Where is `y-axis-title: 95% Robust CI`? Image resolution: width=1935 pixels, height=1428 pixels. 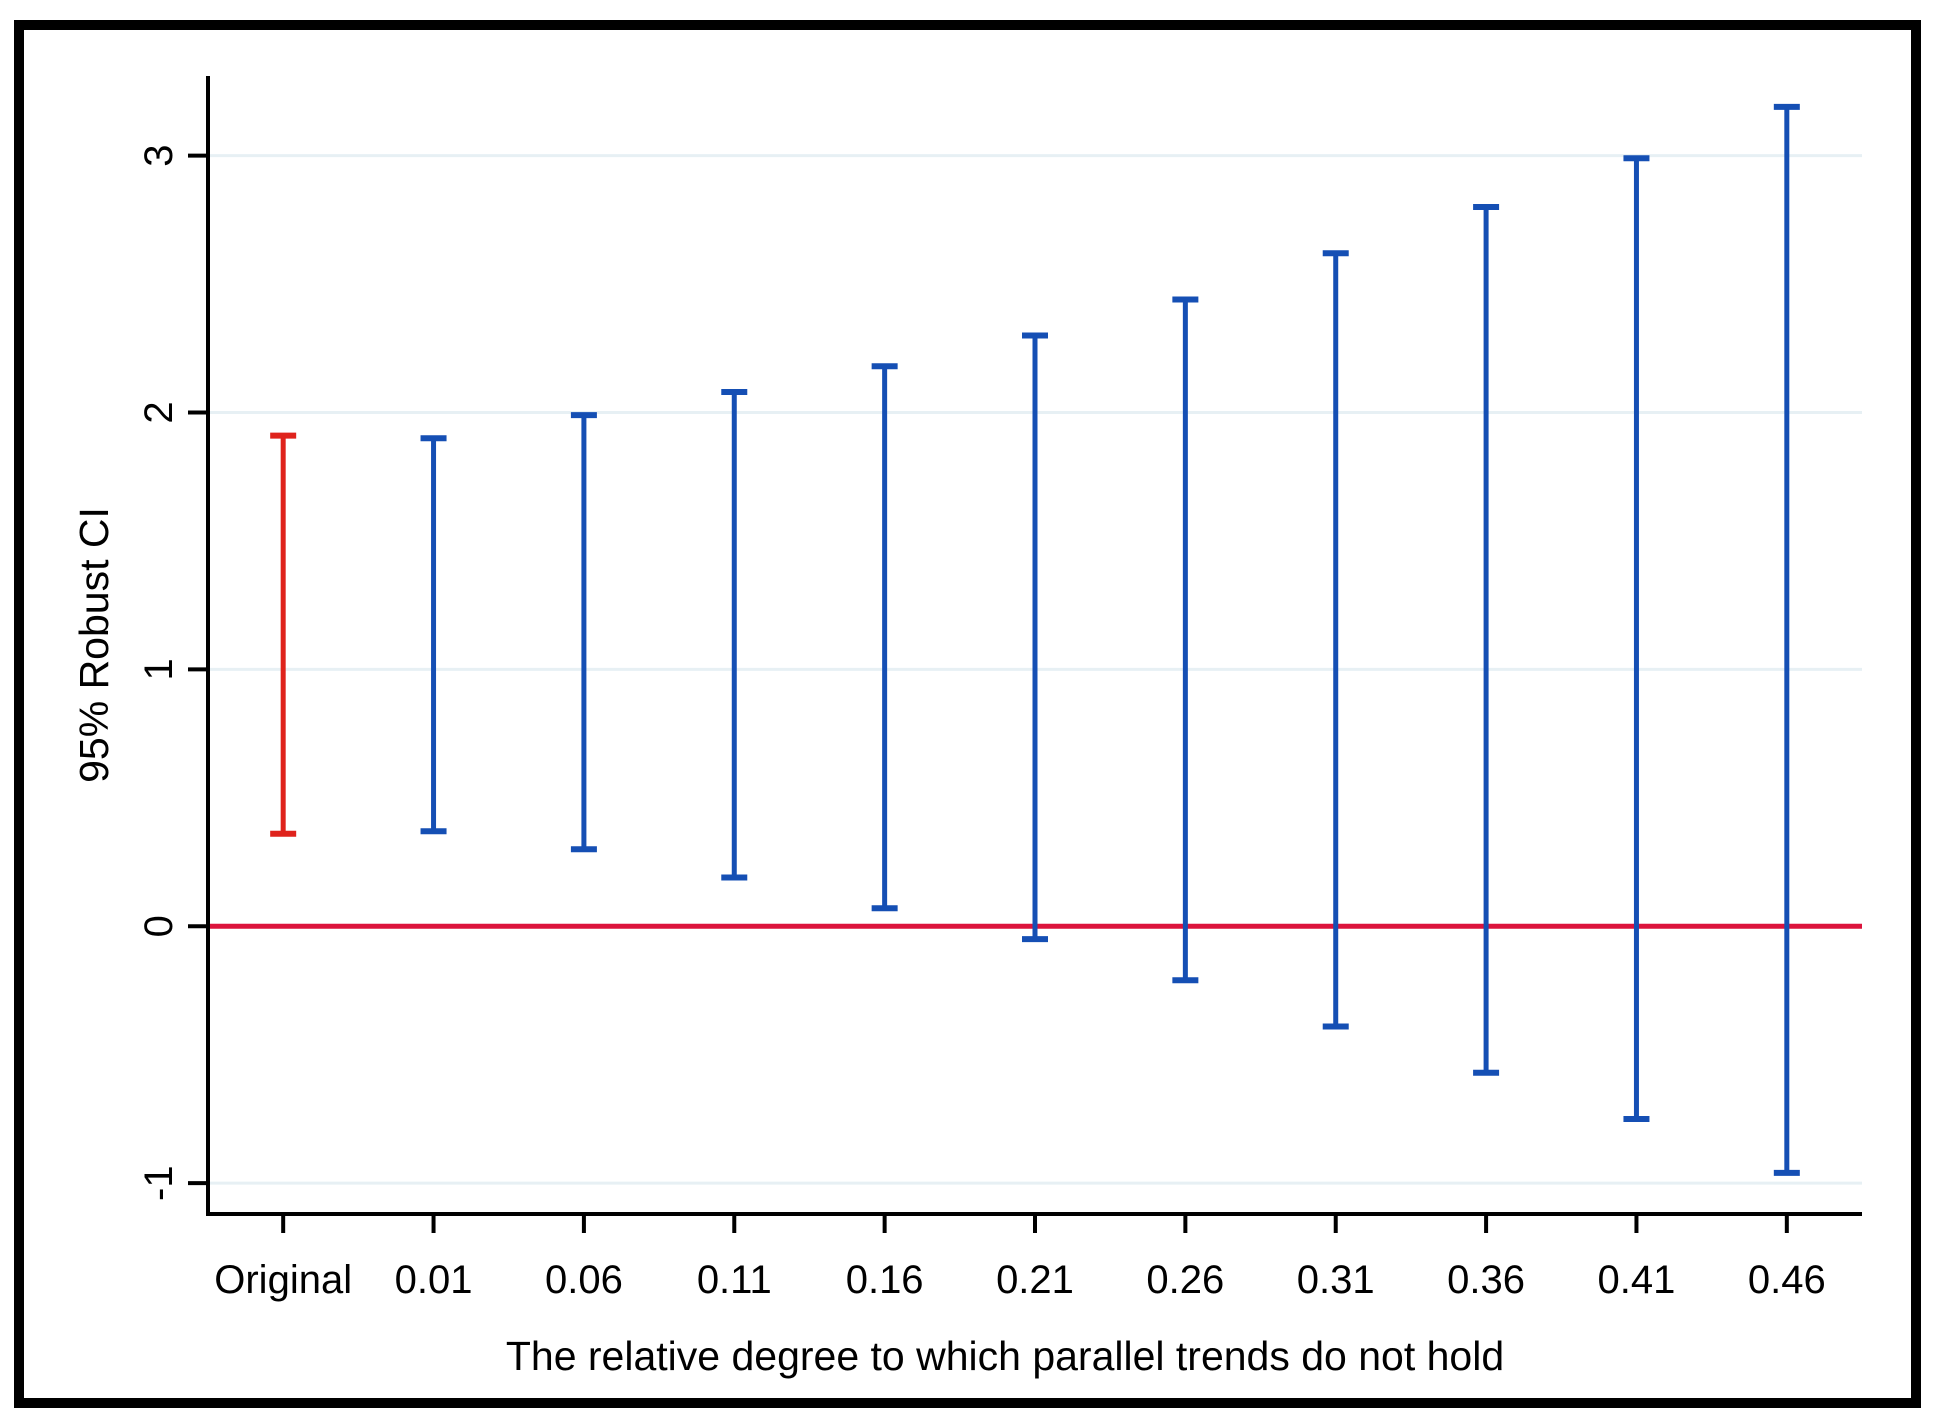 y-axis-title: 95% Robust CI is located at coordinates (94, 645).